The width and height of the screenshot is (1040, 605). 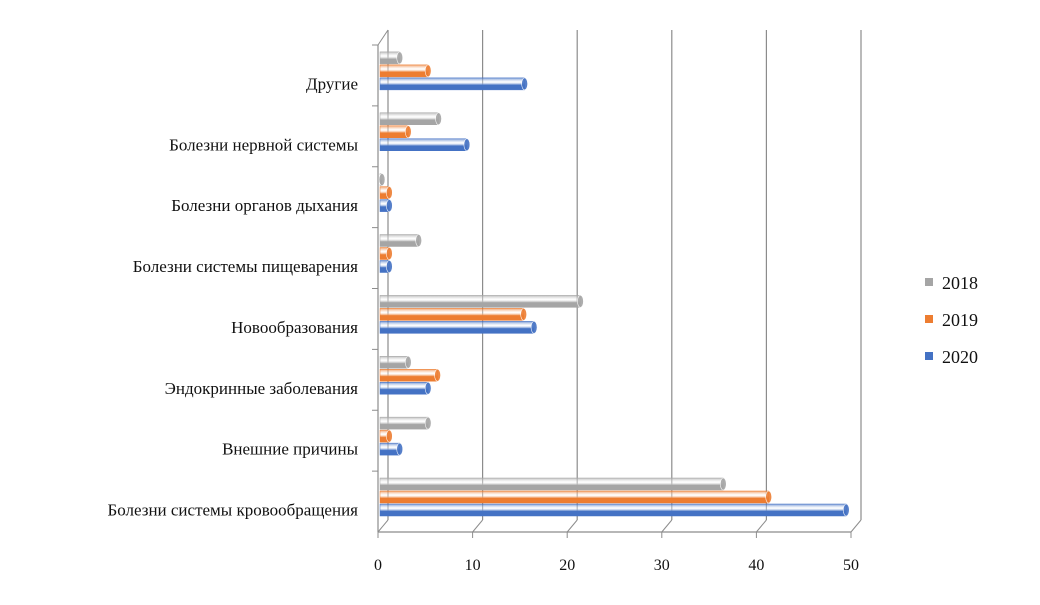 I want to click on x-tick-label: 30, so click(x=662, y=565).